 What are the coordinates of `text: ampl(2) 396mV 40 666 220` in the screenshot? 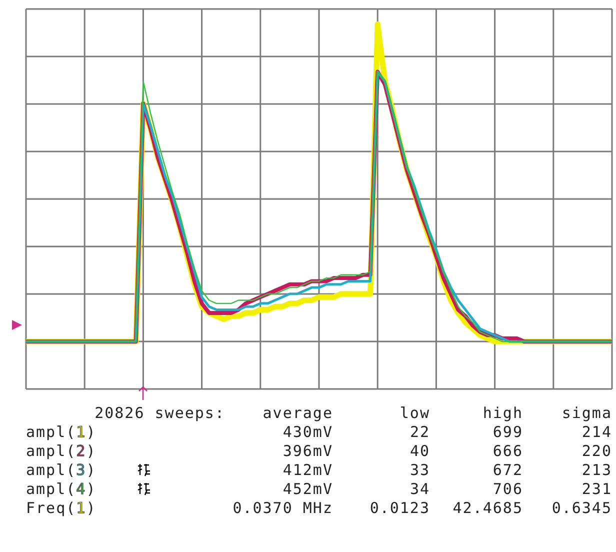 It's located at (319, 451).